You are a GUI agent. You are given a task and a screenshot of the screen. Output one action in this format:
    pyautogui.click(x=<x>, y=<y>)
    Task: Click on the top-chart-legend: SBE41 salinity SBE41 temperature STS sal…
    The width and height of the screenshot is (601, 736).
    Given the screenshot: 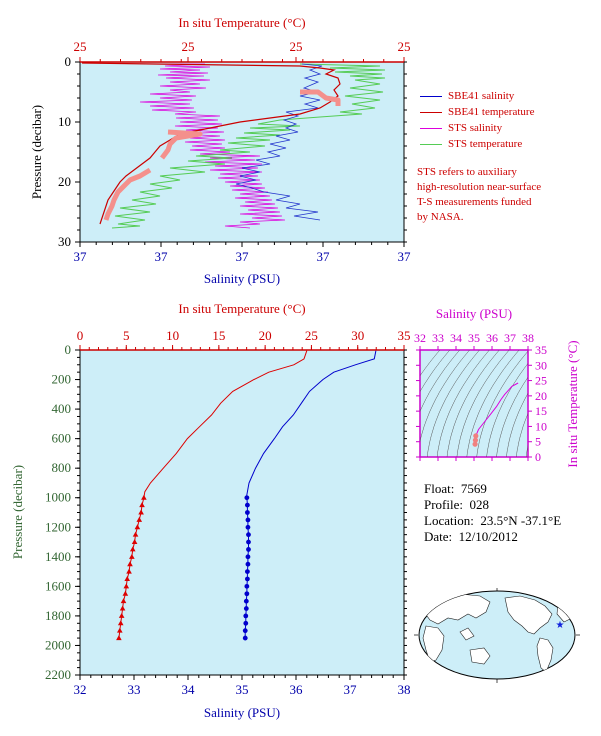 What is the action you would take?
    pyautogui.click(x=509, y=120)
    